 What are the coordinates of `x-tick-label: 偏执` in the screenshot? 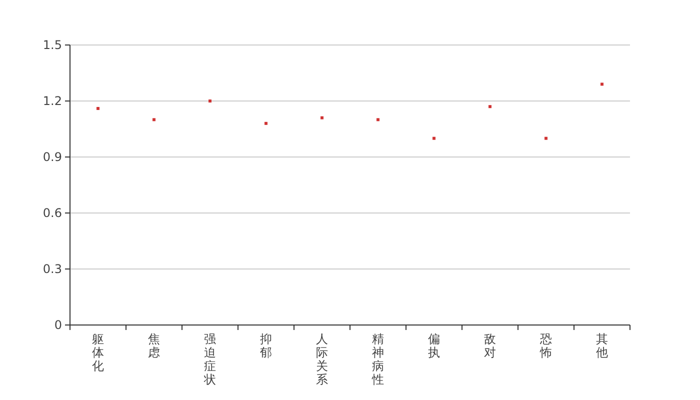 It's located at (434, 346).